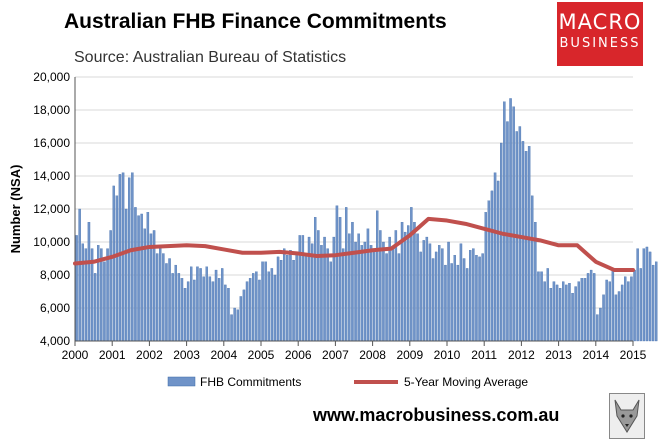 Image resolution: width=658 pixels, height=444 pixels. I want to click on fox-logo-icon, so click(627, 416).